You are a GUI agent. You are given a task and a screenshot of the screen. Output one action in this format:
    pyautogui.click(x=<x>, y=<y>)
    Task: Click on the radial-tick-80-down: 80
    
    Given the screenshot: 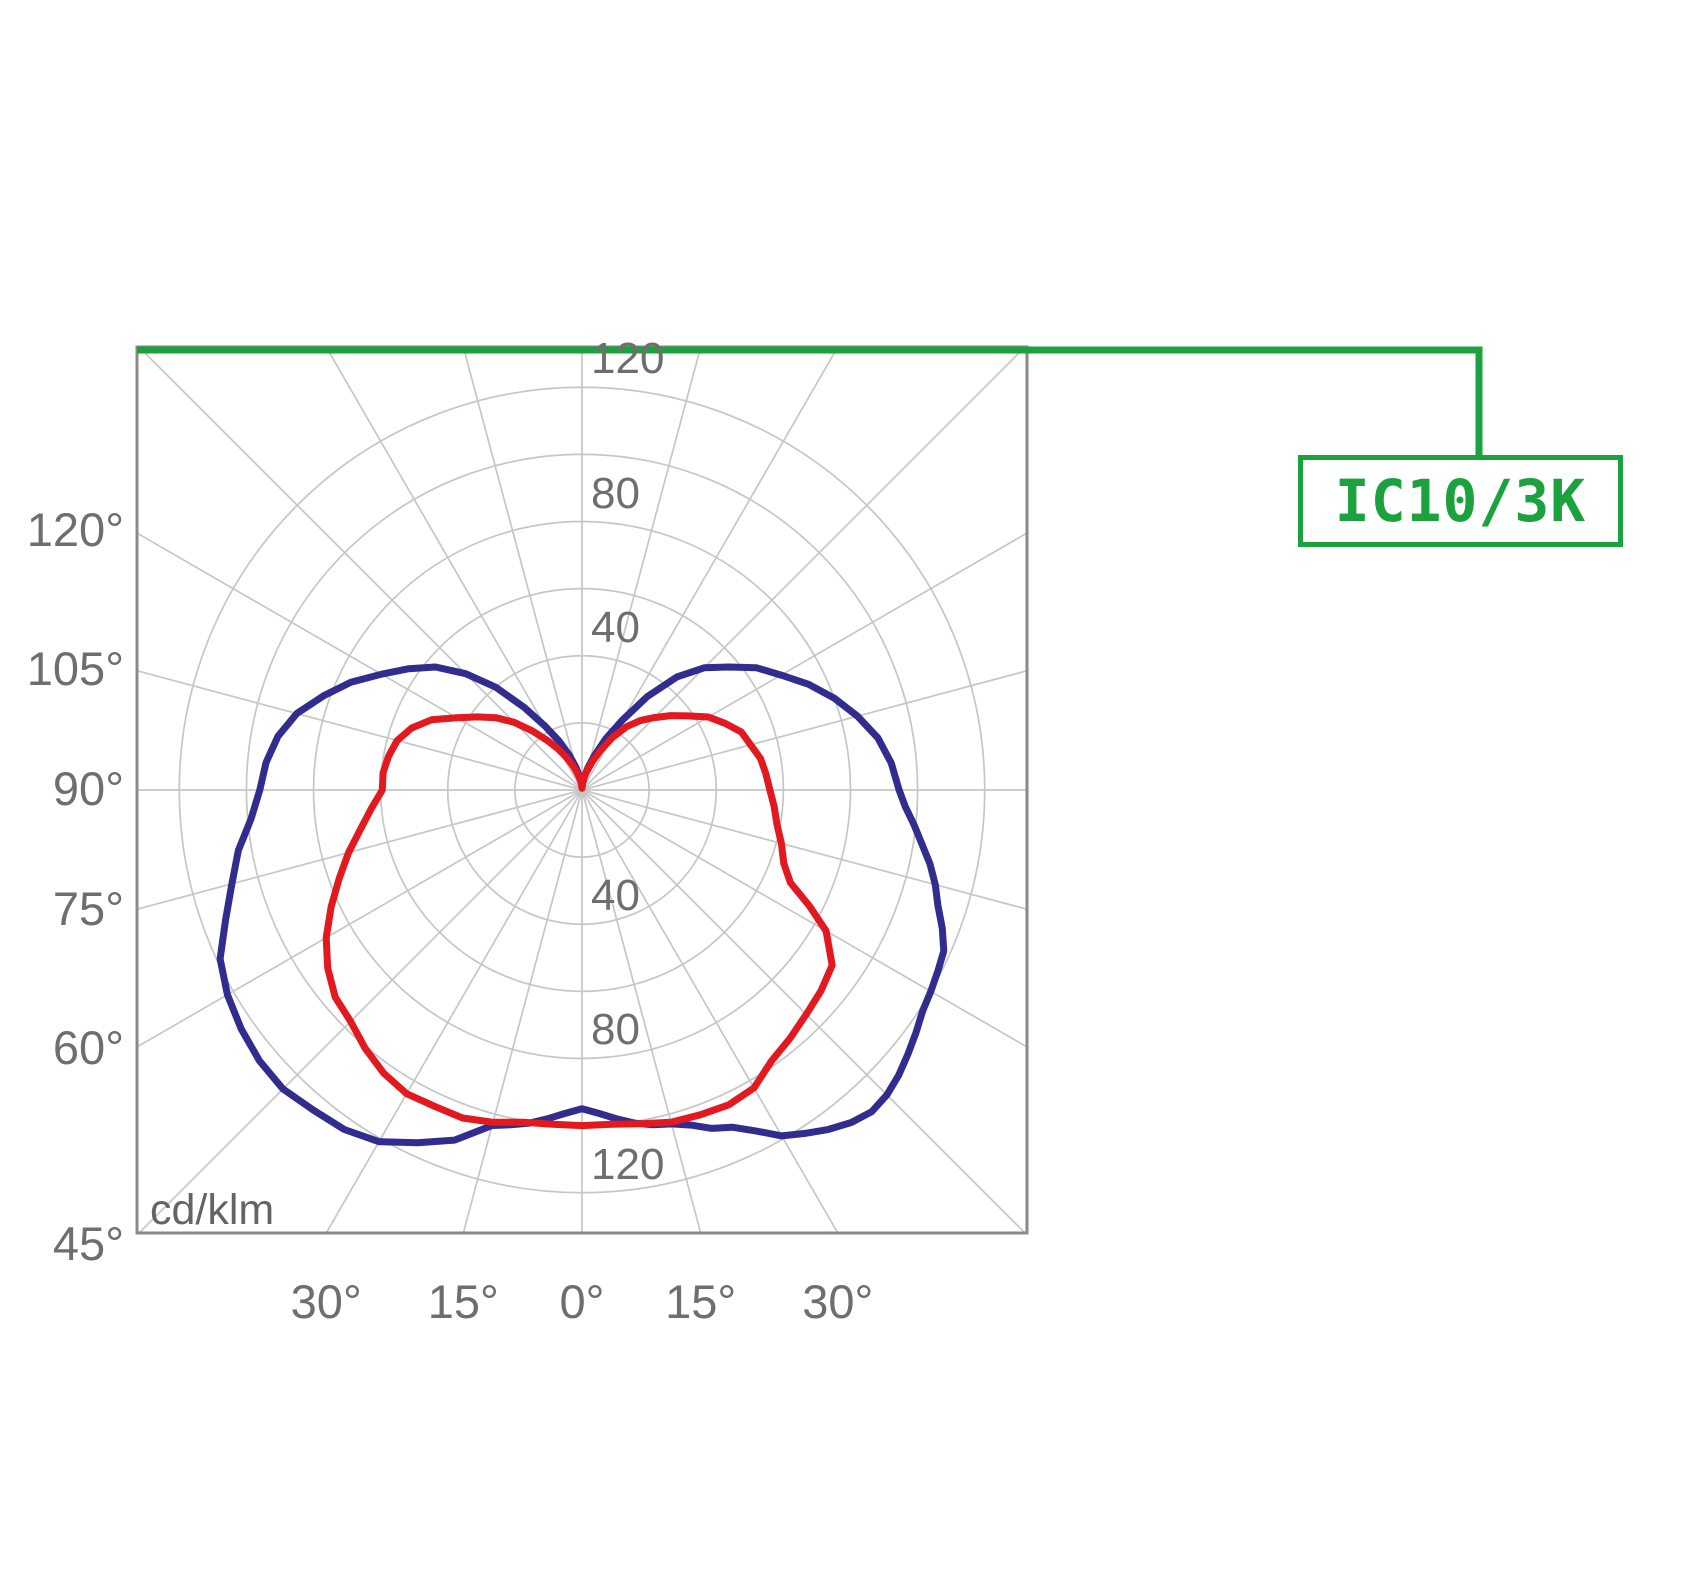 What is the action you would take?
    pyautogui.click(x=615, y=1030)
    